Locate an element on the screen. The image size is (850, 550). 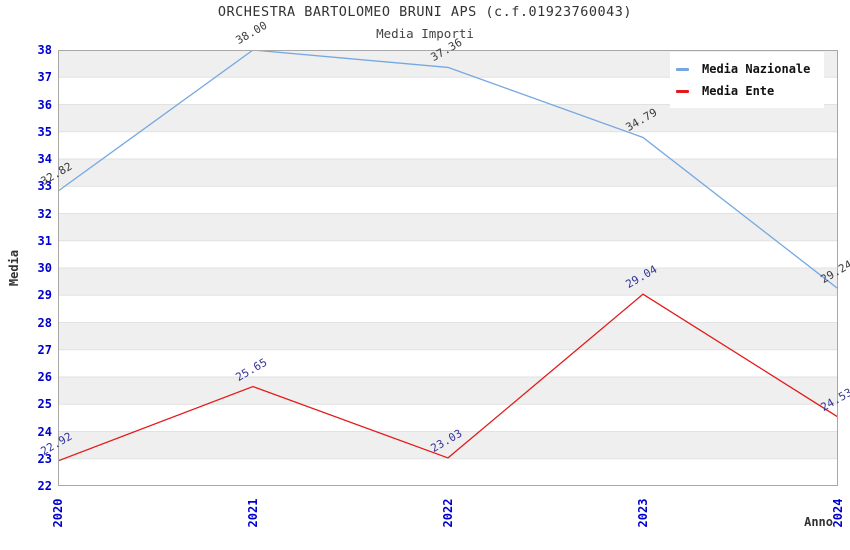
y-tick-label: 25 is located at coordinates (44, 404).